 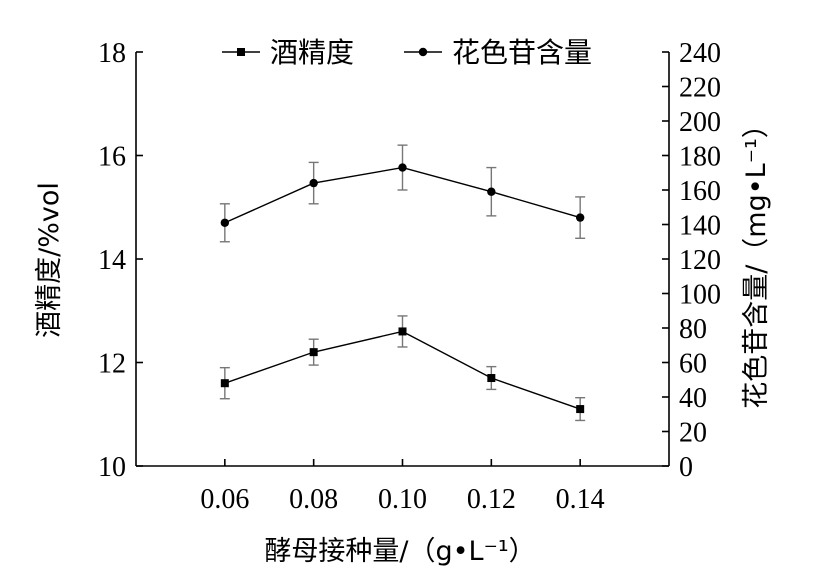 What do you see at coordinates (700, 191) in the screenshot?
I see `y-right-tick-label: 160` at bounding box center [700, 191].